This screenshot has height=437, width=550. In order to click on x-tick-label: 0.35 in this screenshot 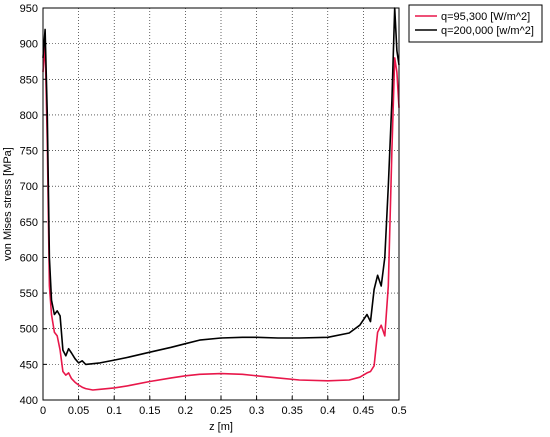, I will do `click(291, 411)`.